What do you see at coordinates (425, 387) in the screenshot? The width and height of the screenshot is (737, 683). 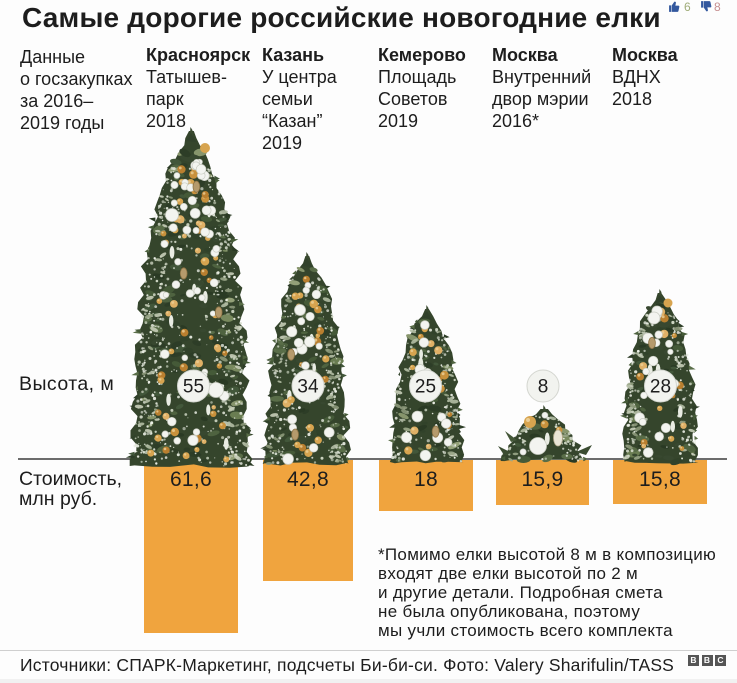 I see `svg-text: 25` at bounding box center [425, 387].